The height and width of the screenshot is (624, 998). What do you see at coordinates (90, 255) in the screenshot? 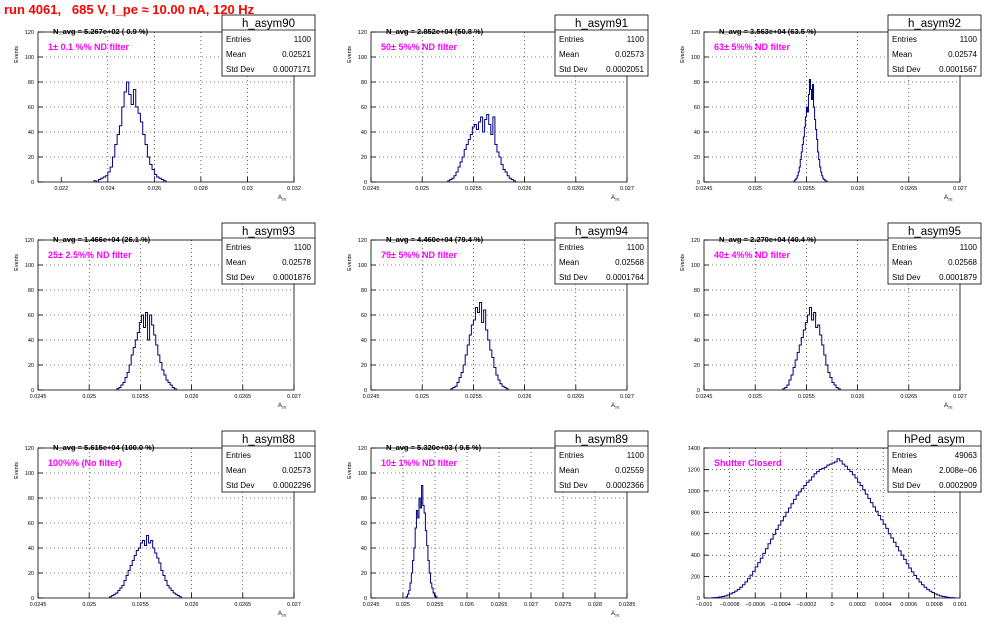
I see `filter-note: 25± 2.5%% ND filter` at bounding box center [90, 255].